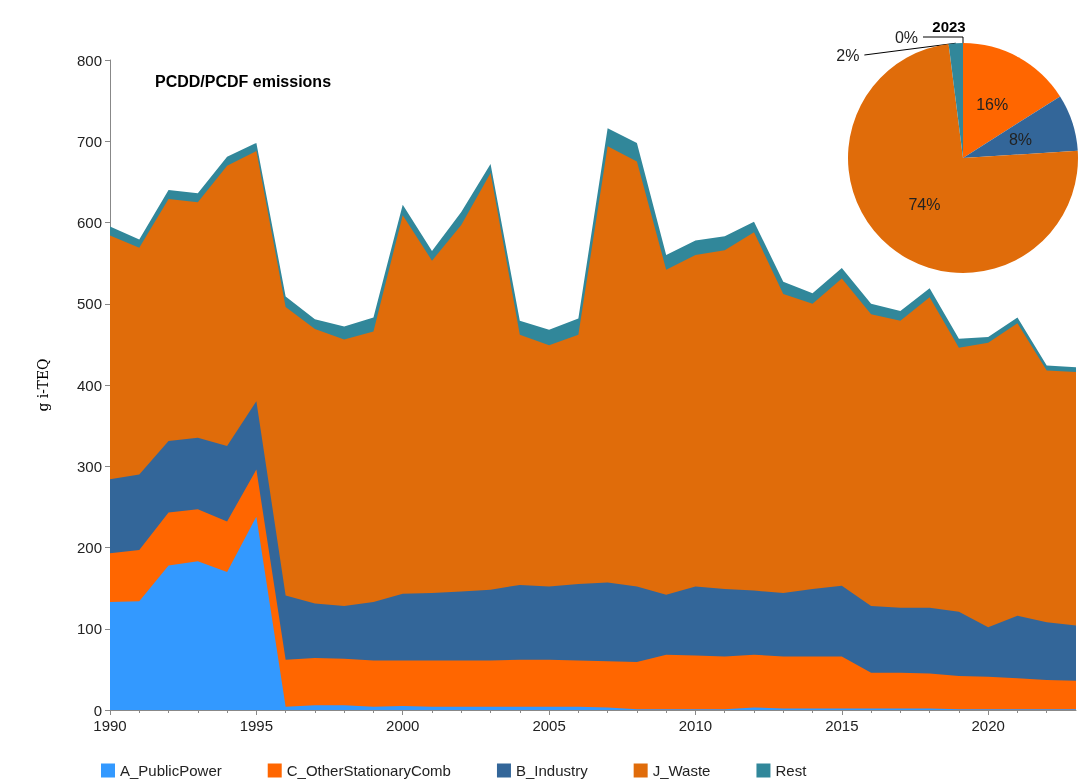 The height and width of the screenshot is (783, 1078). Describe the element at coordinates (256, 725) in the screenshot. I see `x-tick-label: 1995` at that location.